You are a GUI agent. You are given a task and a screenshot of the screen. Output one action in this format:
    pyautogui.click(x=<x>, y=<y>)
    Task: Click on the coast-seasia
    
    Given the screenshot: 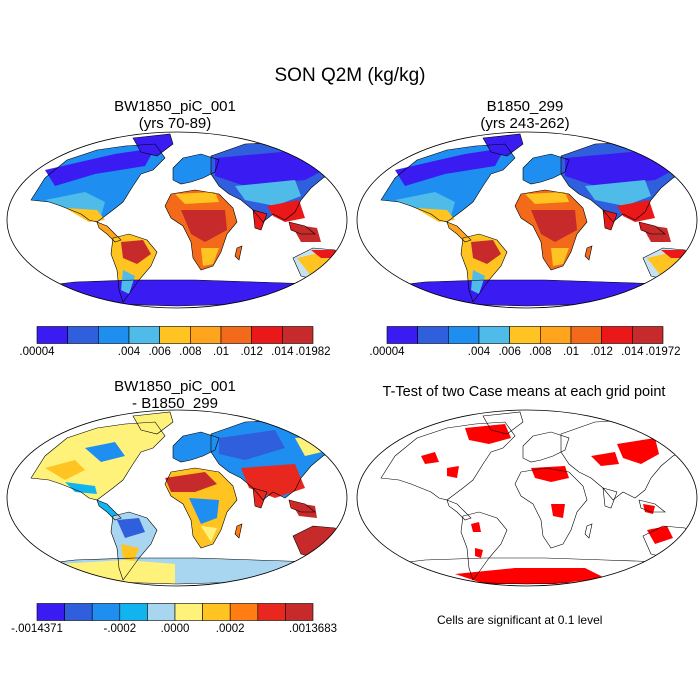 What is the action you would take?
    pyautogui.click(x=652, y=506)
    